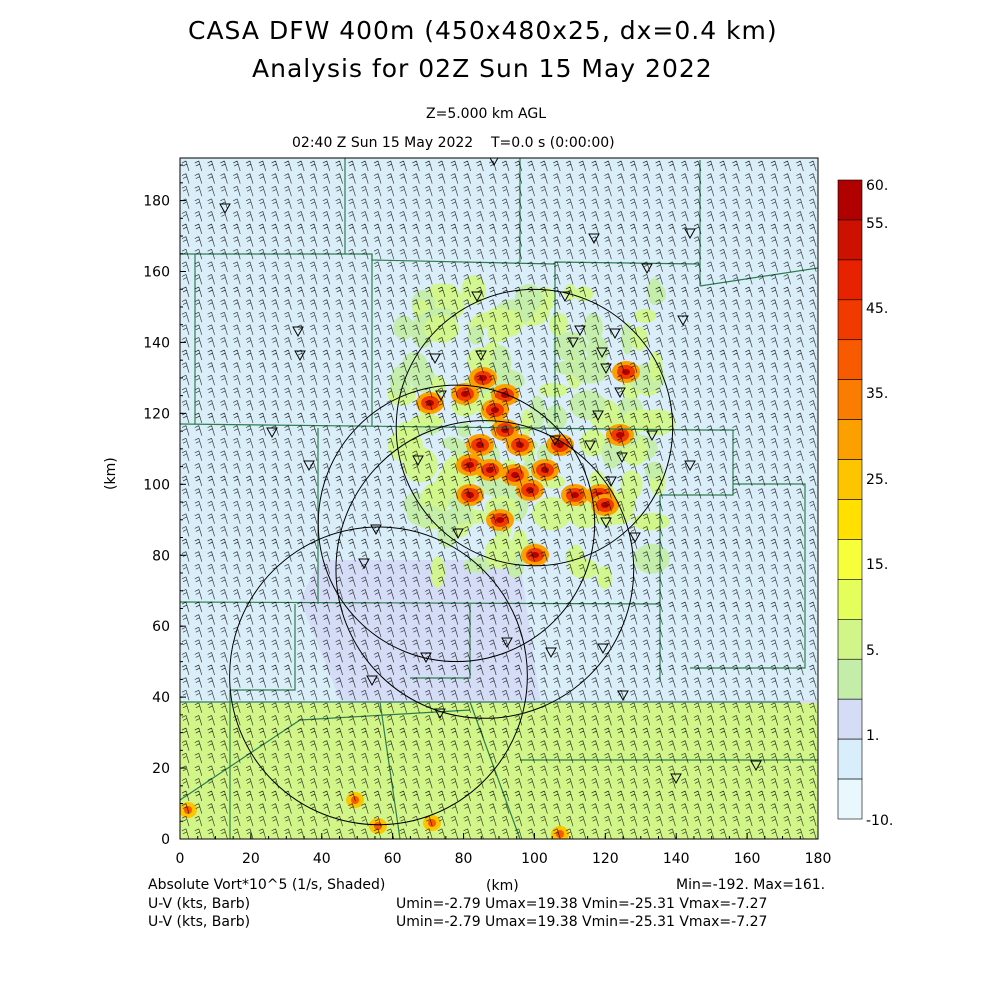 The width and height of the screenshot is (1000, 1000). What do you see at coordinates (877, 224) in the screenshot?
I see `colorbar-label: 55.` at bounding box center [877, 224].